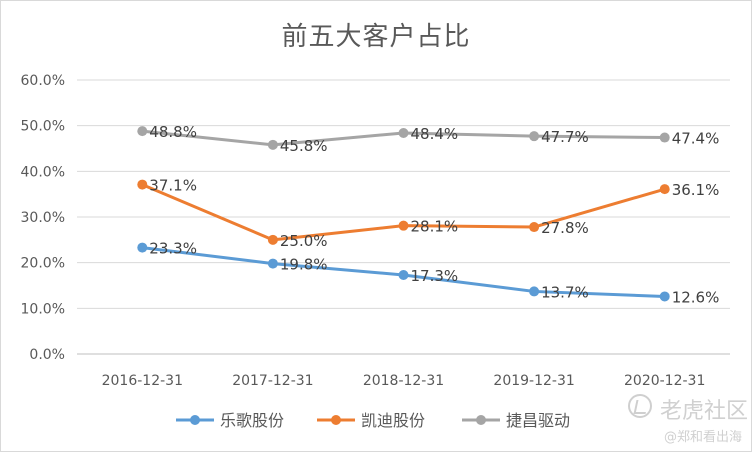 The image size is (752, 452). Describe the element at coordinates (142, 381) in the screenshot. I see `x-tick-label: 2016-12-31` at that location.